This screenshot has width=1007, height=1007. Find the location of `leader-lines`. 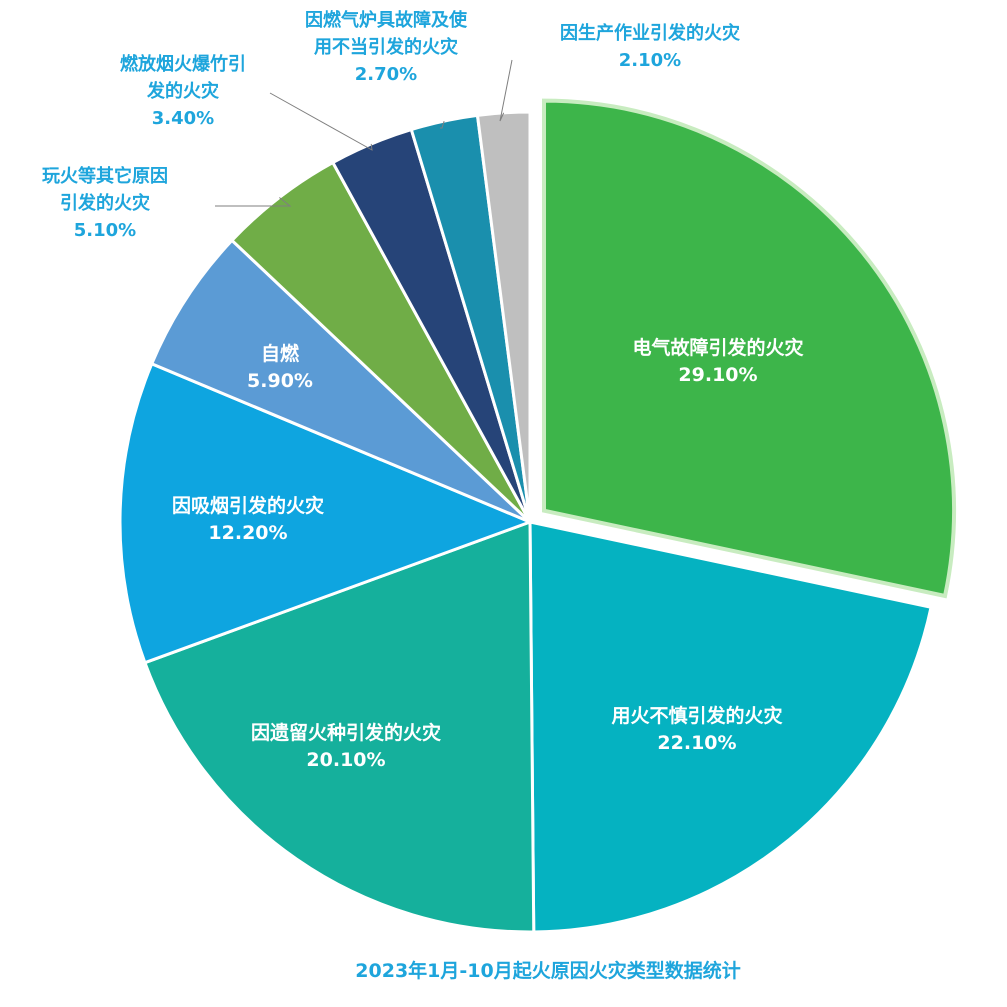

leader-lines is located at coordinates (364, 133).